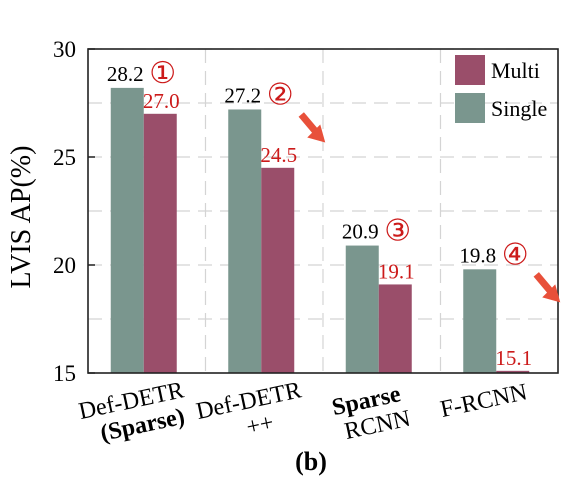  What do you see at coordinates (519, 108) in the screenshot?
I see `legend-label: Single` at bounding box center [519, 108].